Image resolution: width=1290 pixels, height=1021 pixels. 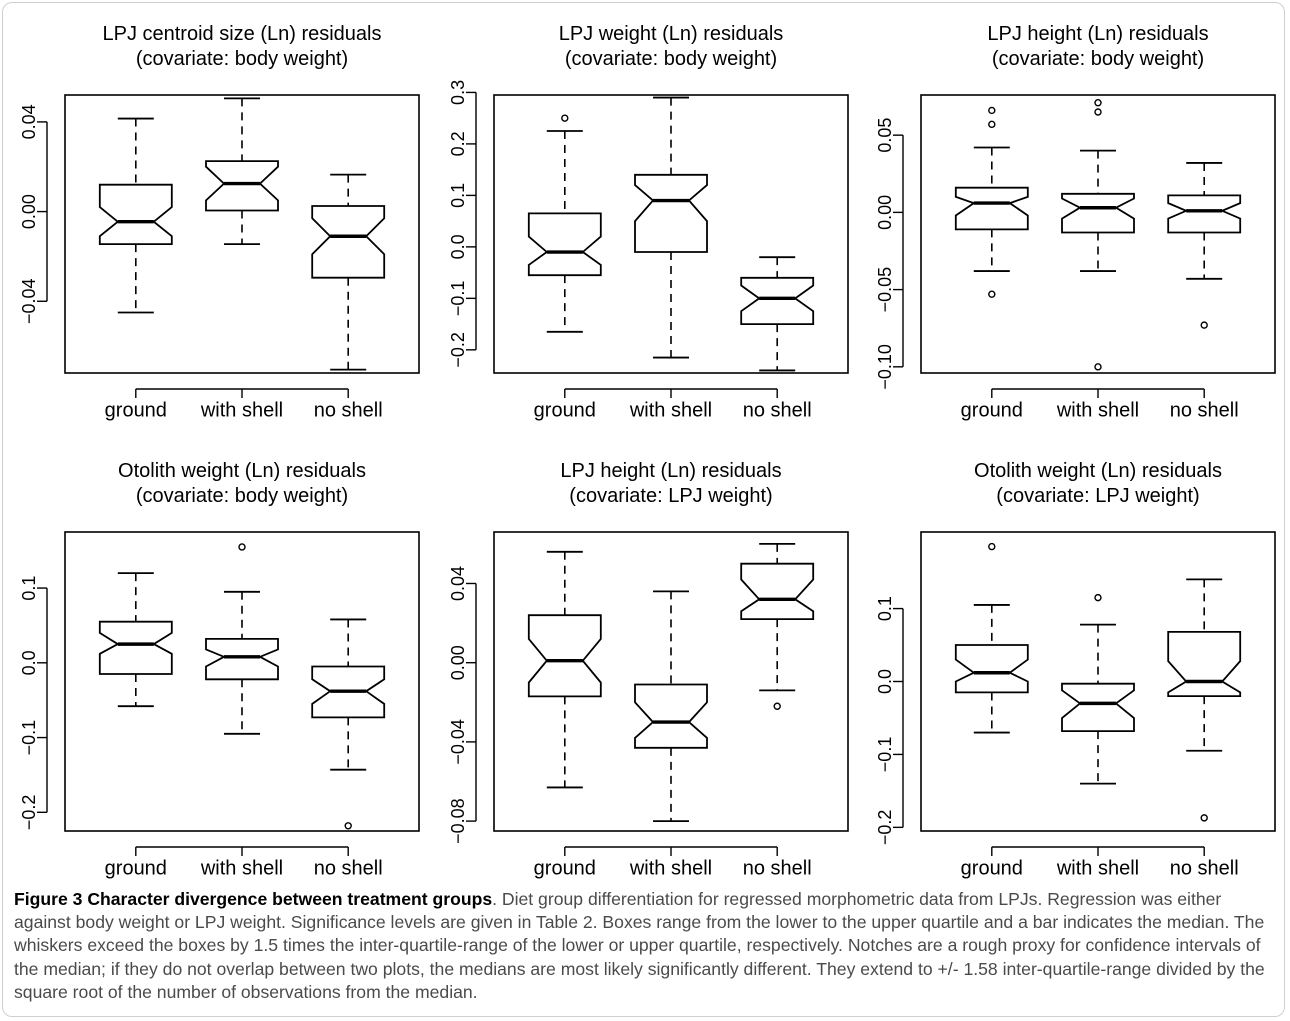 I want to click on y-tick-label: −0.05, so click(x=885, y=290).